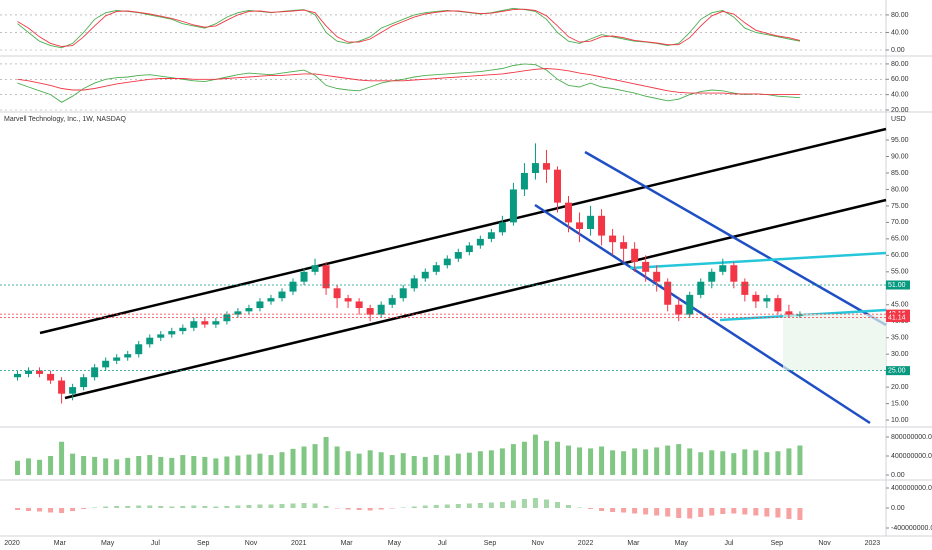 Image resolution: width=932 pixels, height=550 pixels. What do you see at coordinates (900, 420) in the screenshot?
I see `y-tick-label: 10.00` at bounding box center [900, 420].